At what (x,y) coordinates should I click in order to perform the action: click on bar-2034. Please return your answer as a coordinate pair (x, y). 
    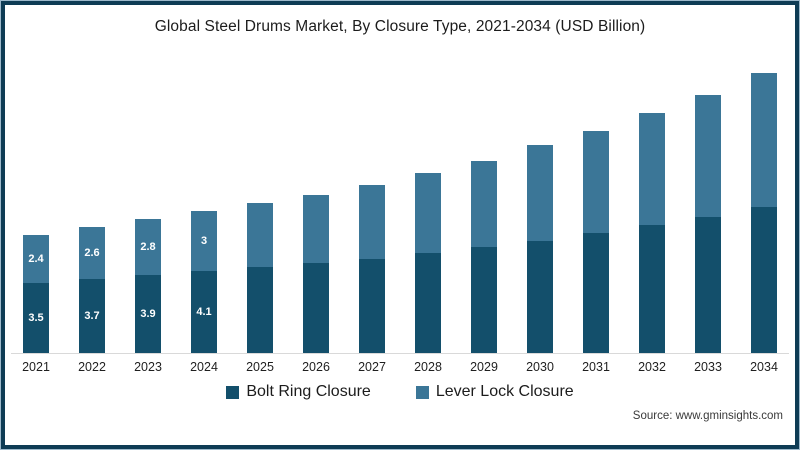
    Looking at the image, I should click on (764, 213).